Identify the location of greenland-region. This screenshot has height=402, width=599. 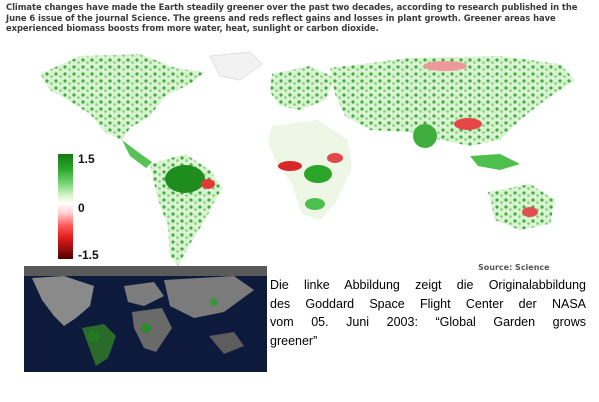
(236, 66).